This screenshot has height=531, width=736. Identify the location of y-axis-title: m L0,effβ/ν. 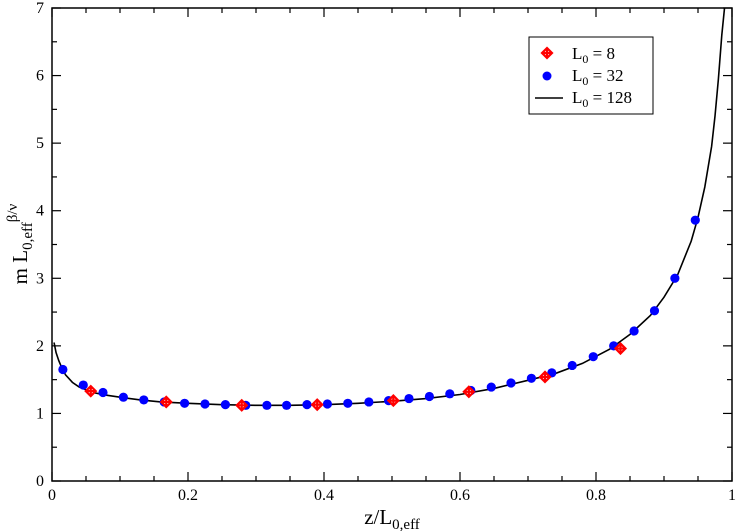
(20, 243).